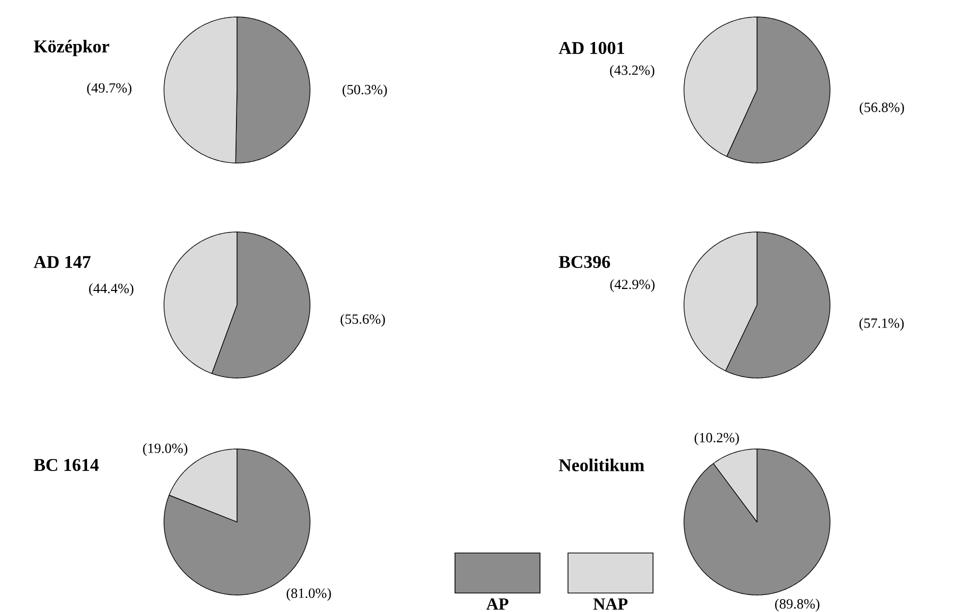  Describe the element at coordinates (364, 91) in the screenshot. I see `data-label: (50.3%)` at that location.